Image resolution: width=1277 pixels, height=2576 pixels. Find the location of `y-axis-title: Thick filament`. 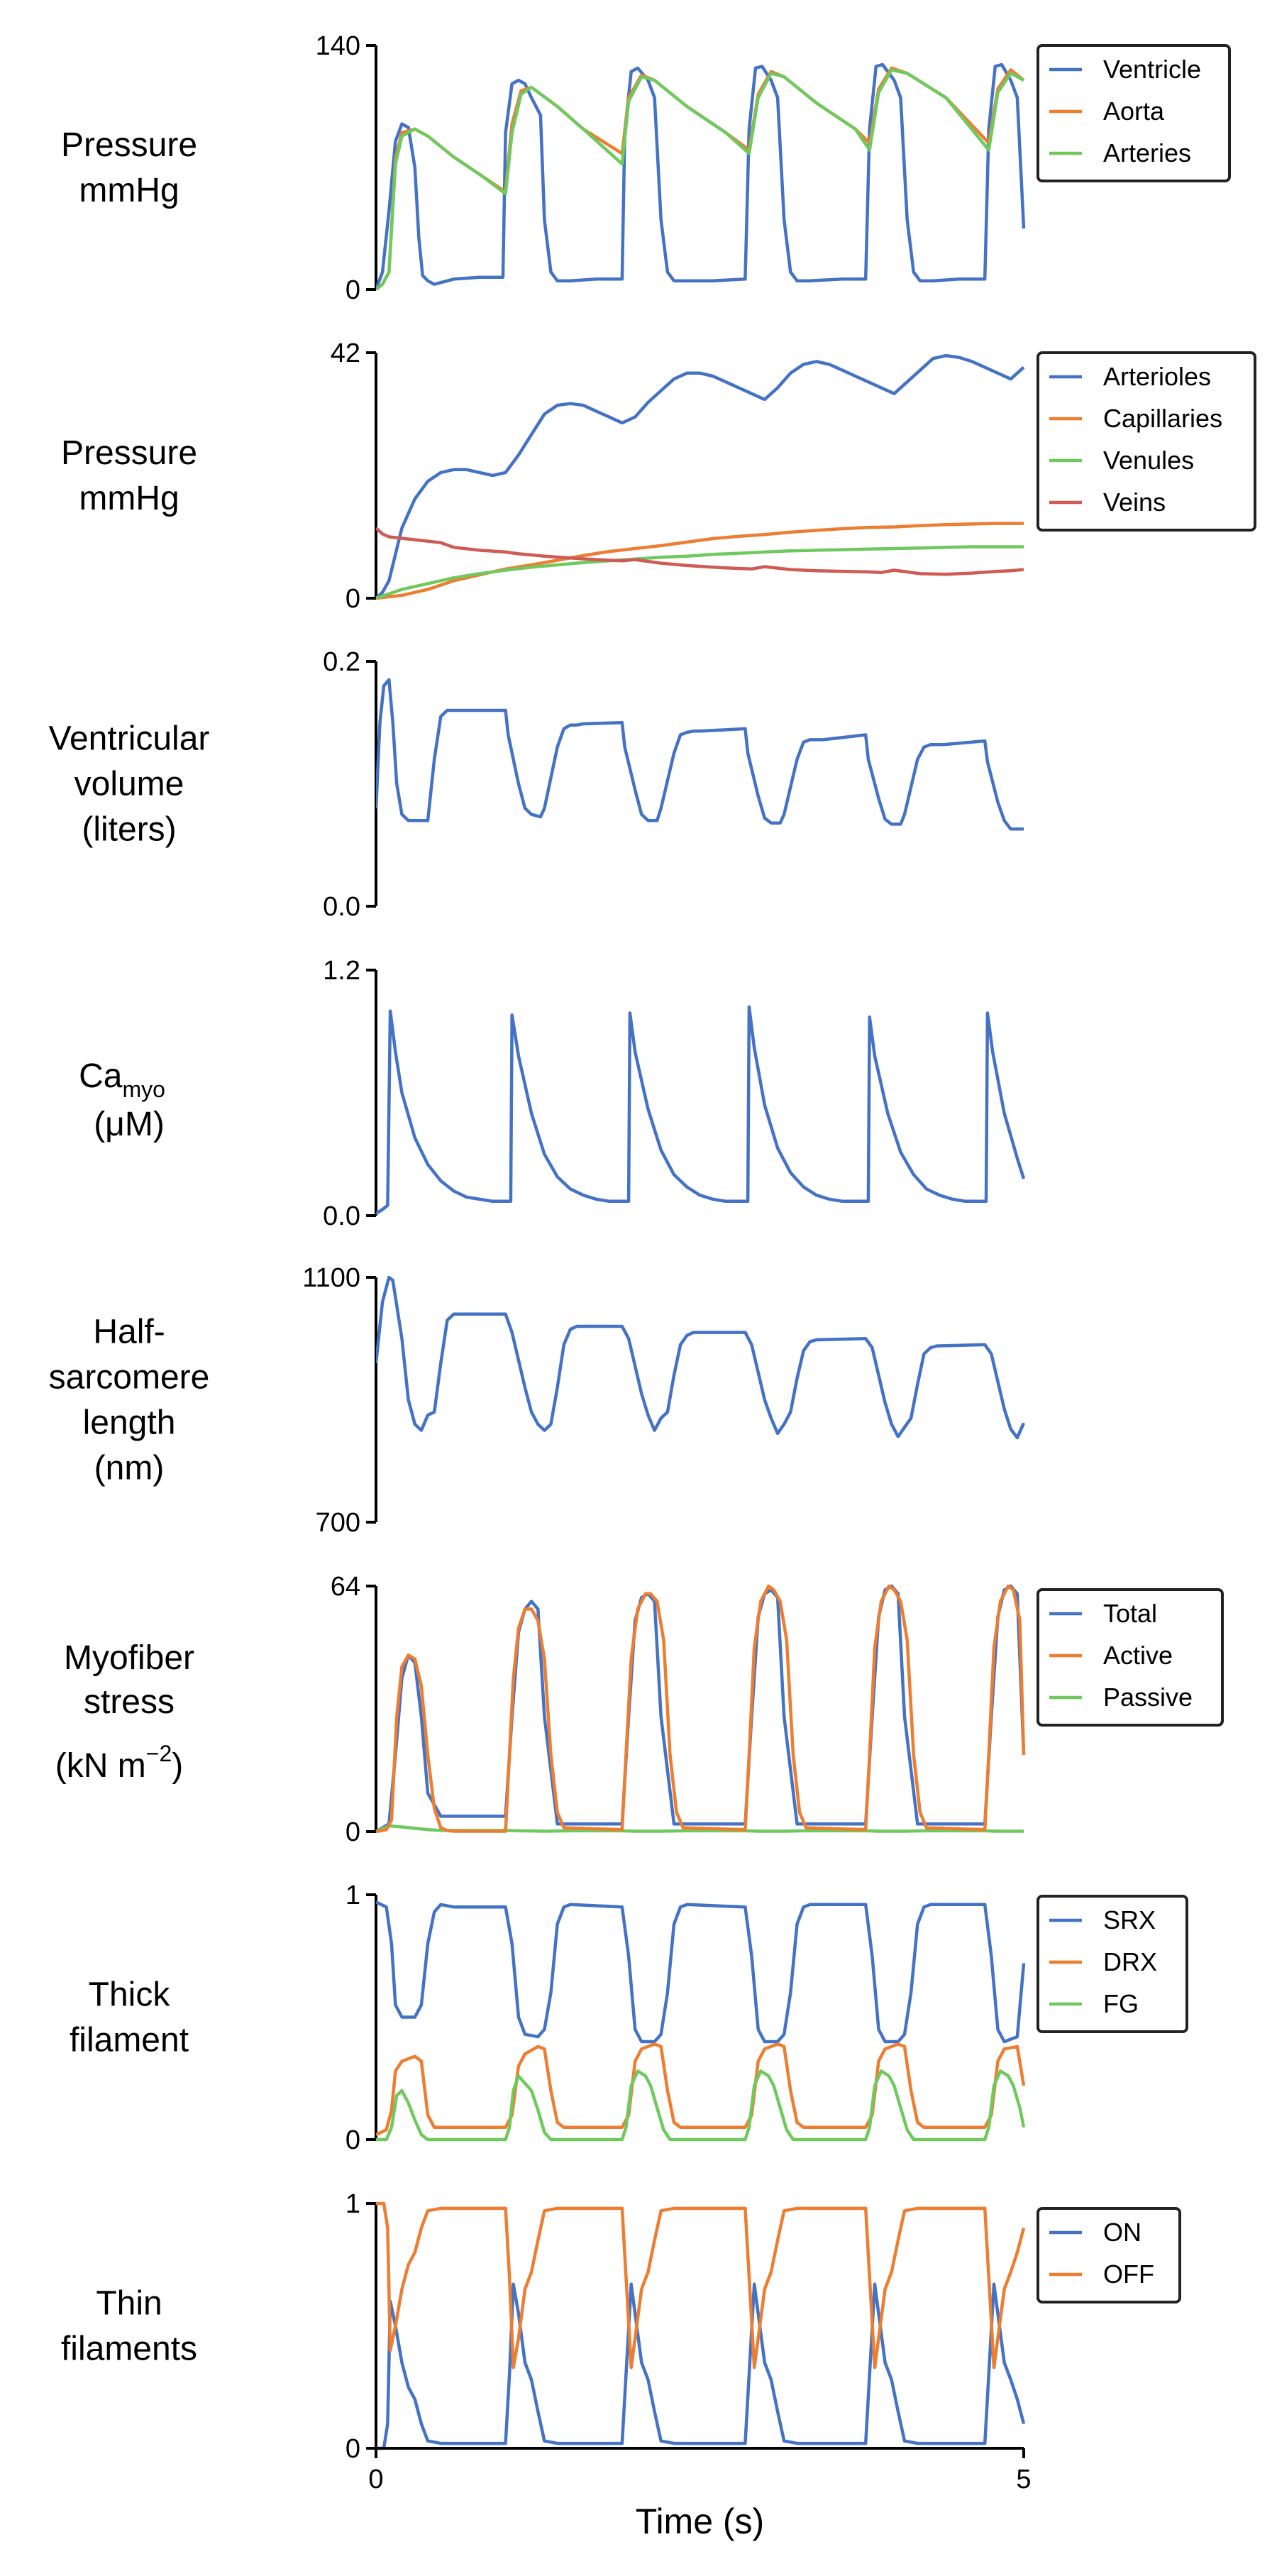

y-axis-title: Thick filament is located at coordinates (129, 2017).